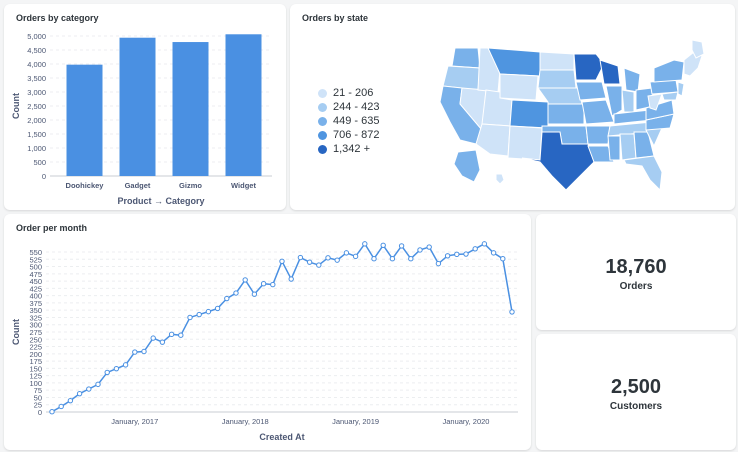  Describe the element at coordinates (614, 148) in the screenshot. I see `state-ms` at that location.